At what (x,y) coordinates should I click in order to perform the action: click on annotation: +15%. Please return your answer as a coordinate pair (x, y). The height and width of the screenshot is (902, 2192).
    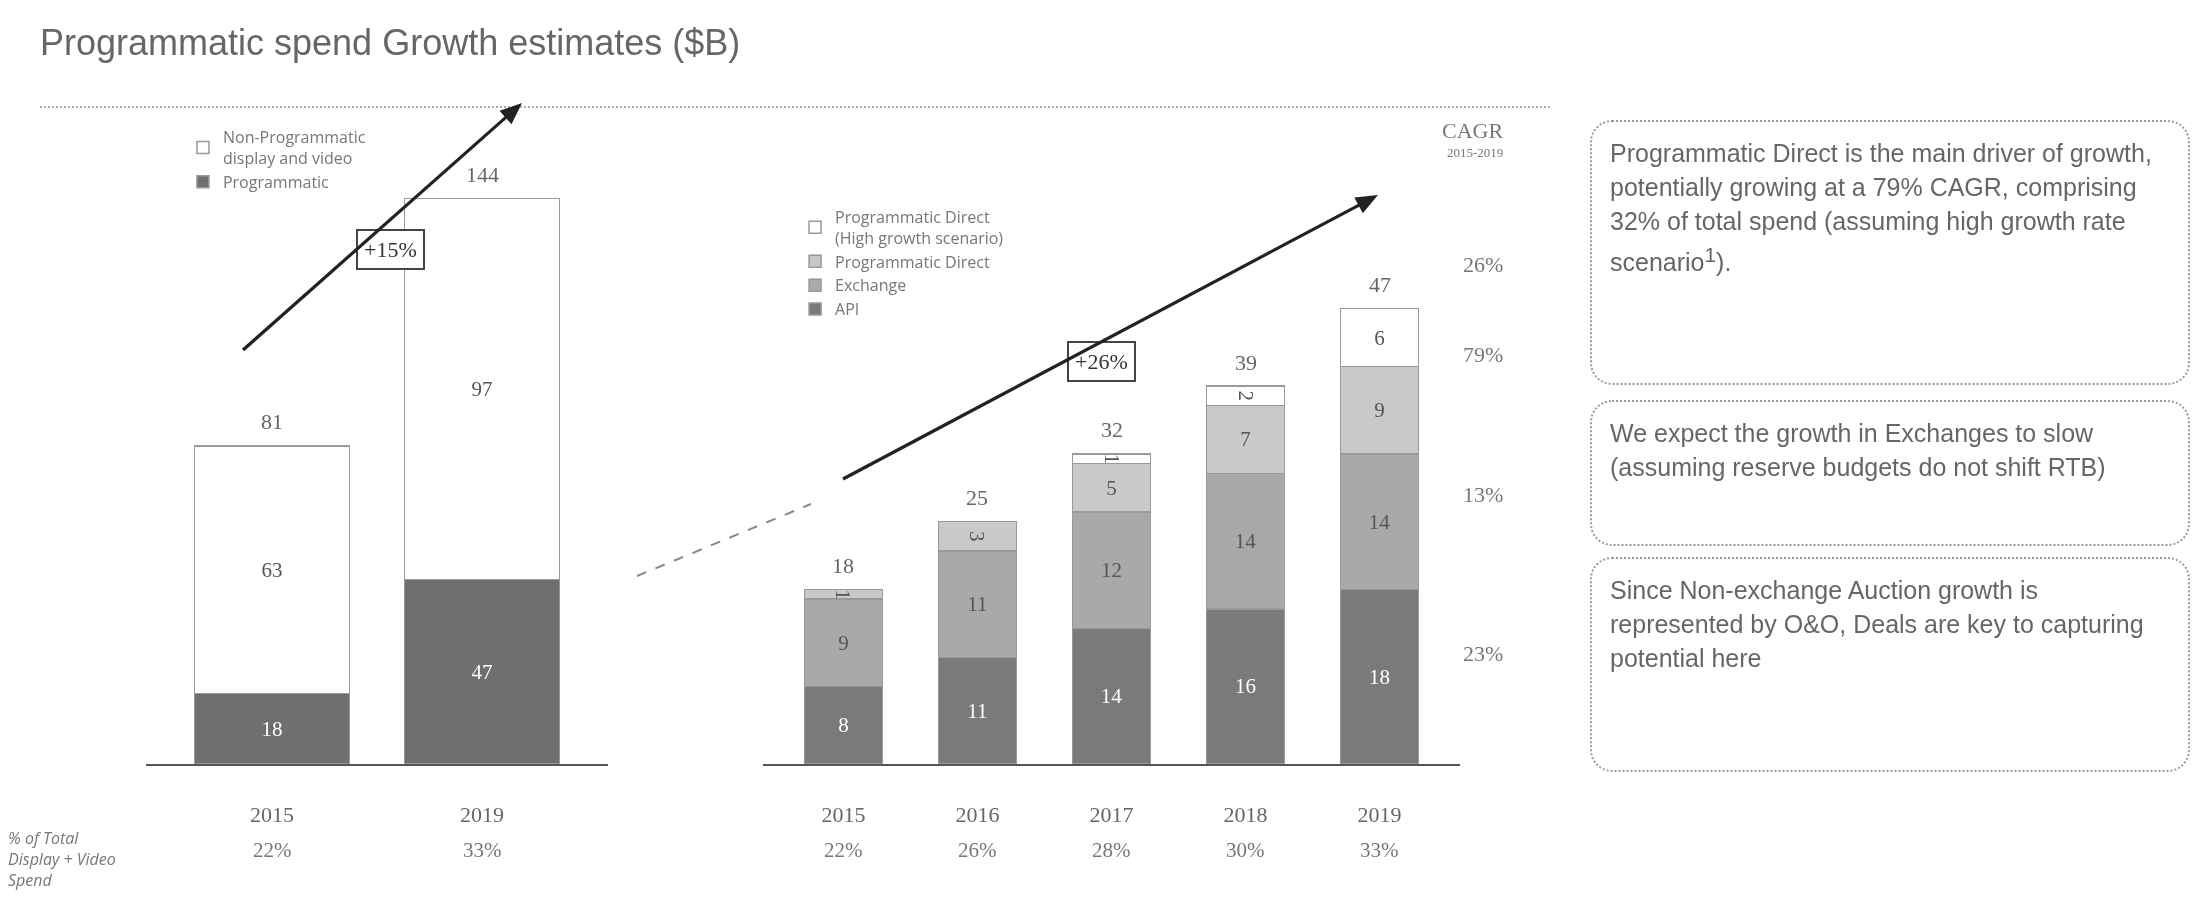
    Looking at the image, I should click on (390, 249).